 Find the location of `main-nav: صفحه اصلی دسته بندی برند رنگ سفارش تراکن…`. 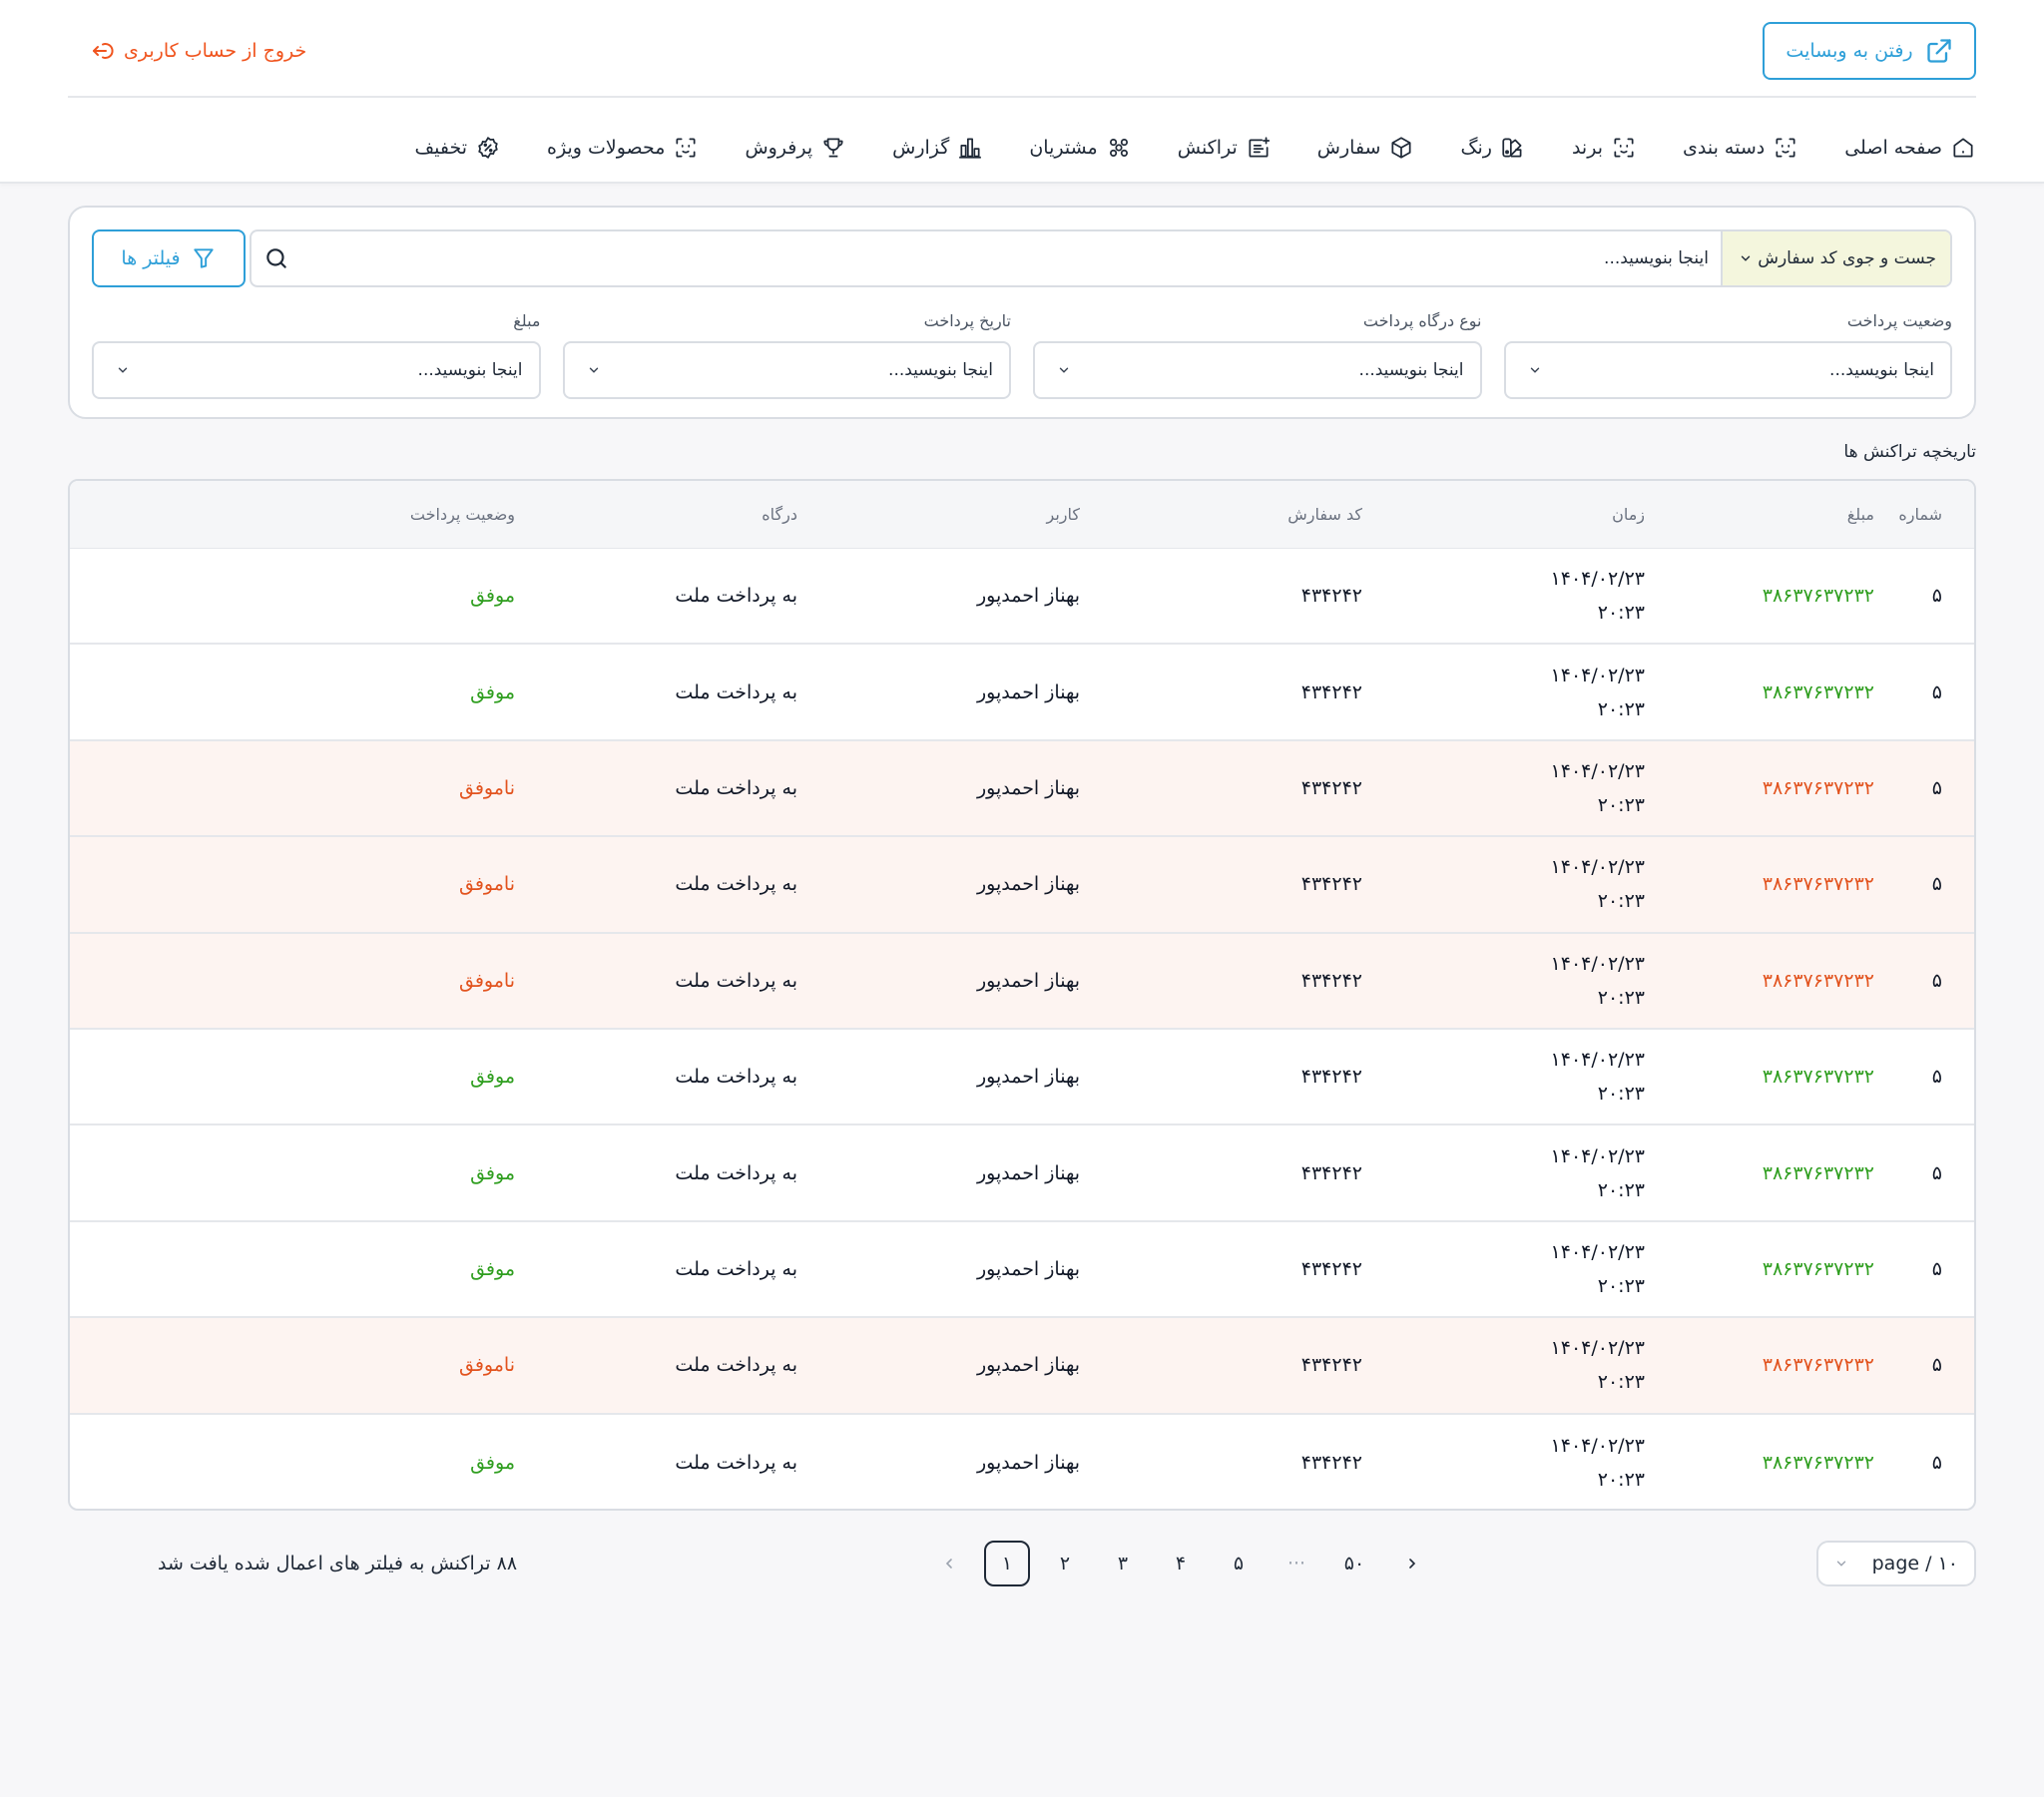

main-nav: صفحه اصلی دسته بندی برند رنگ سفارش تراکن… is located at coordinates (1195, 148).